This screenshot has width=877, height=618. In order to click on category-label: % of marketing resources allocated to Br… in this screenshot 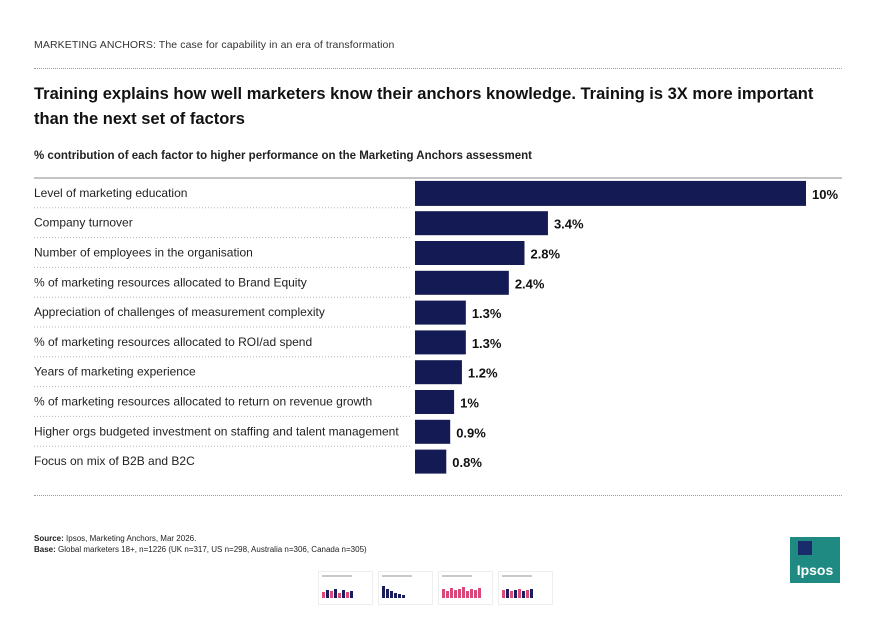, I will do `click(170, 282)`.